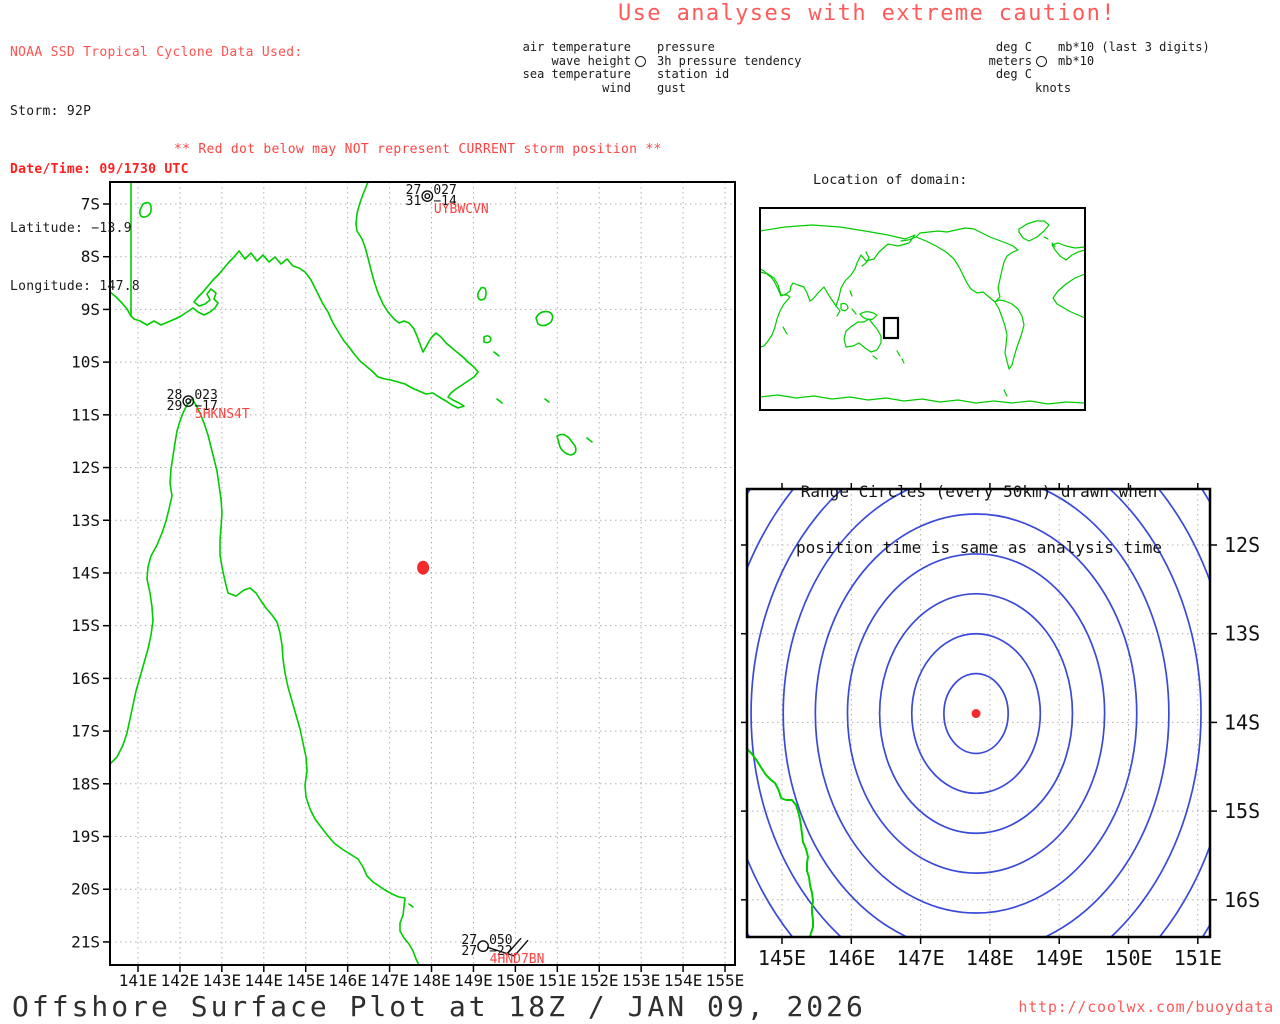 This screenshot has height=1024, width=1280. What do you see at coordinates (444, 190) in the screenshot?
I see `svg-text: 027` at bounding box center [444, 190].